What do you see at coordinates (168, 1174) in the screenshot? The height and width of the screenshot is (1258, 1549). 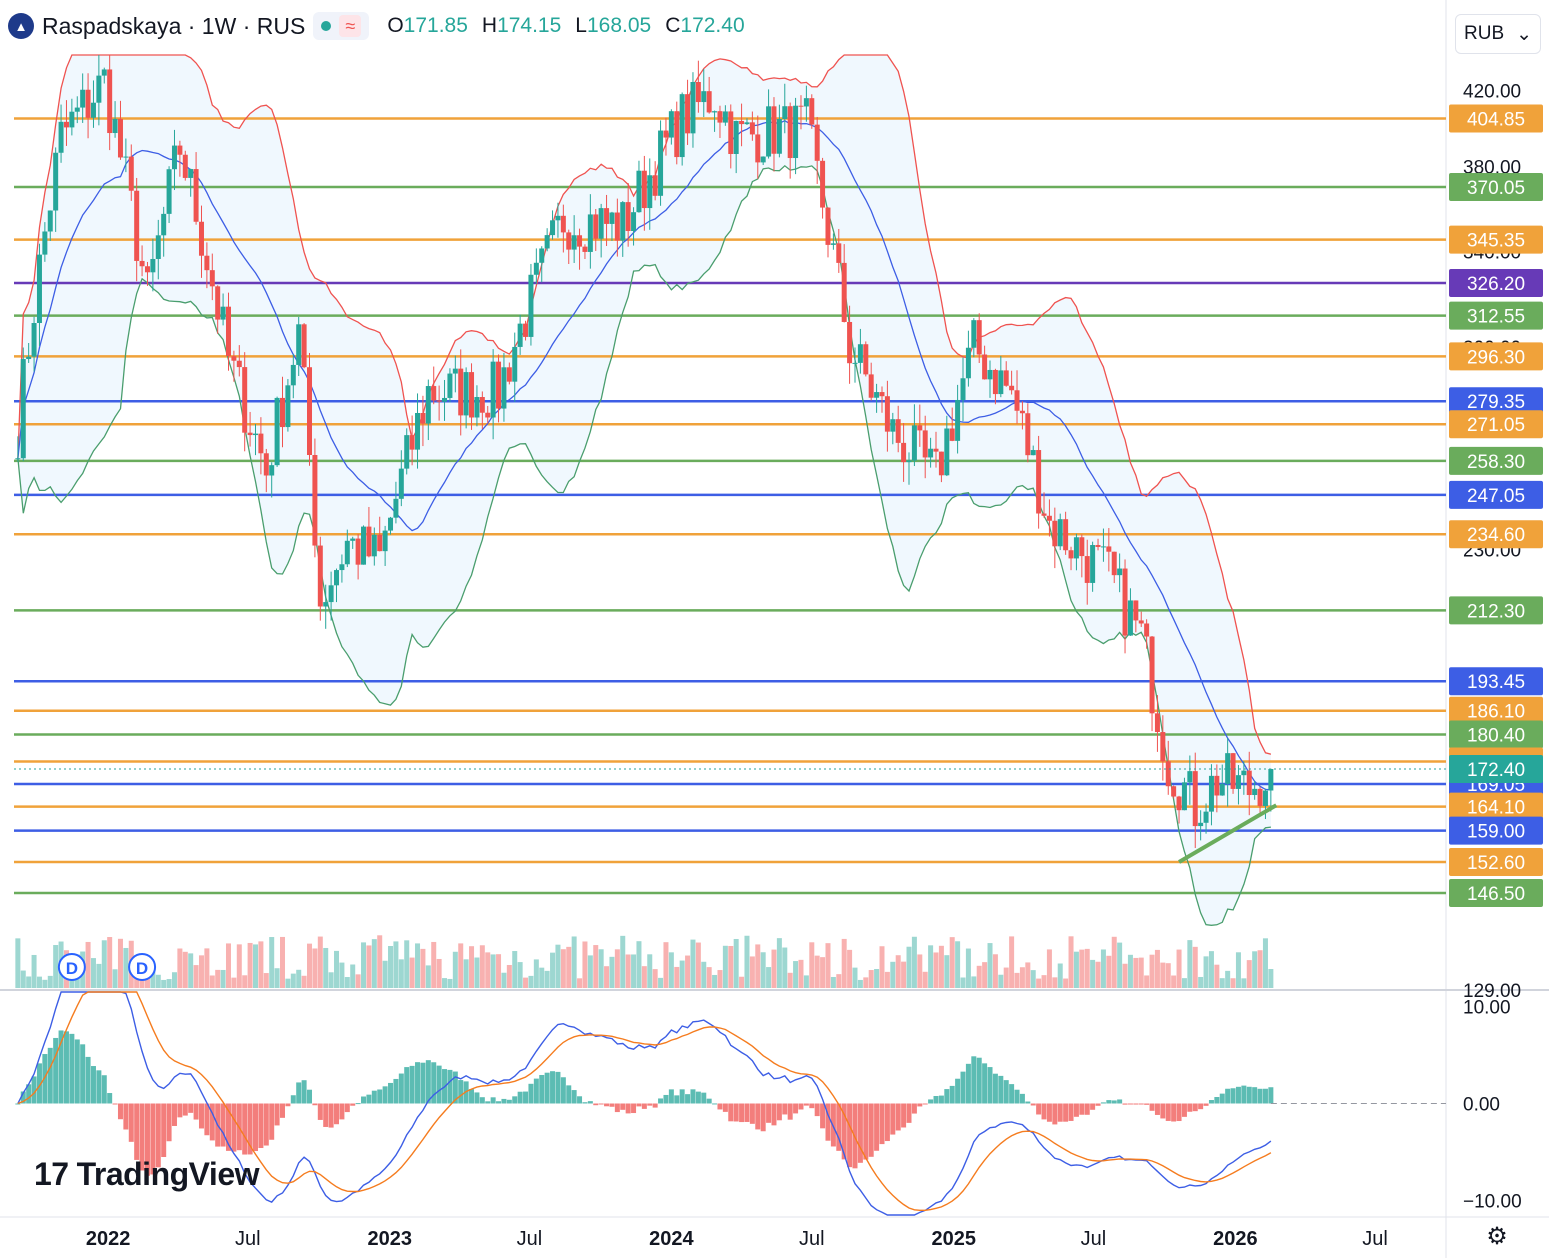 I see `tradingview-wordmark: TradingView` at bounding box center [168, 1174].